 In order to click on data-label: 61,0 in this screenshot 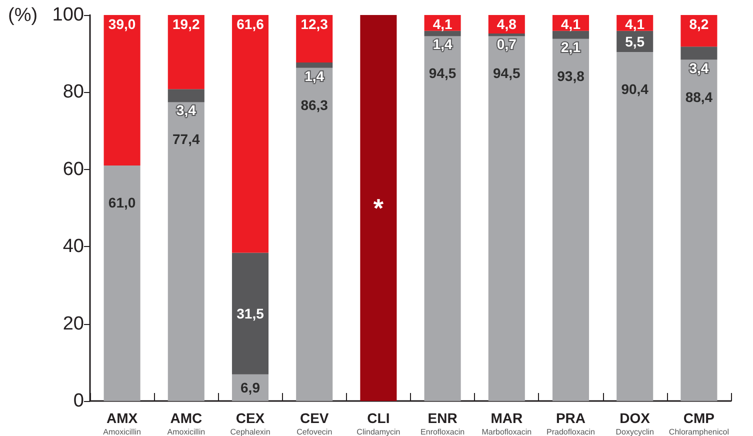, I will do `click(122, 202)`.